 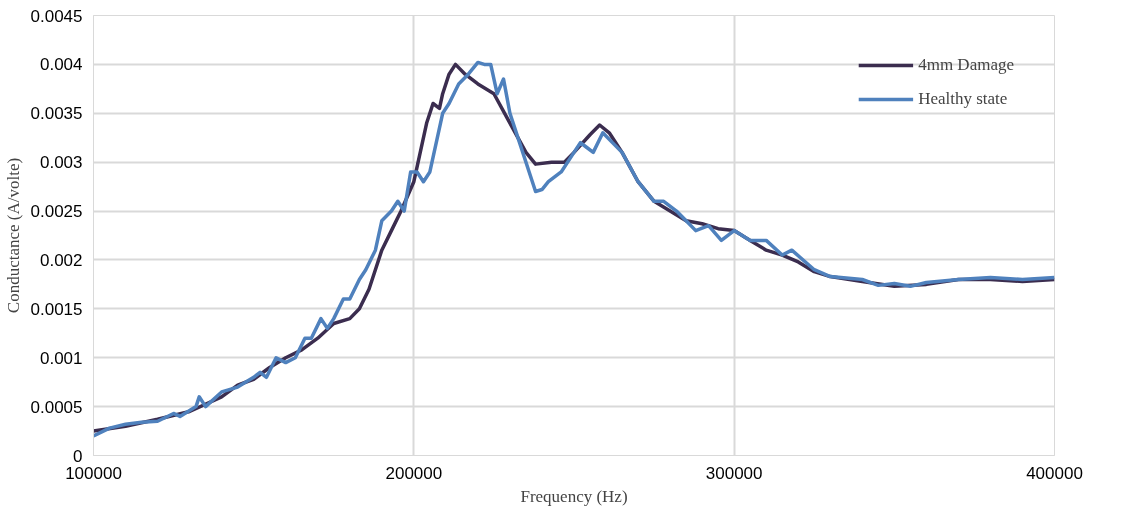 What do you see at coordinates (734, 473) in the screenshot?
I see `x-tick-label: 300000` at bounding box center [734, 473].